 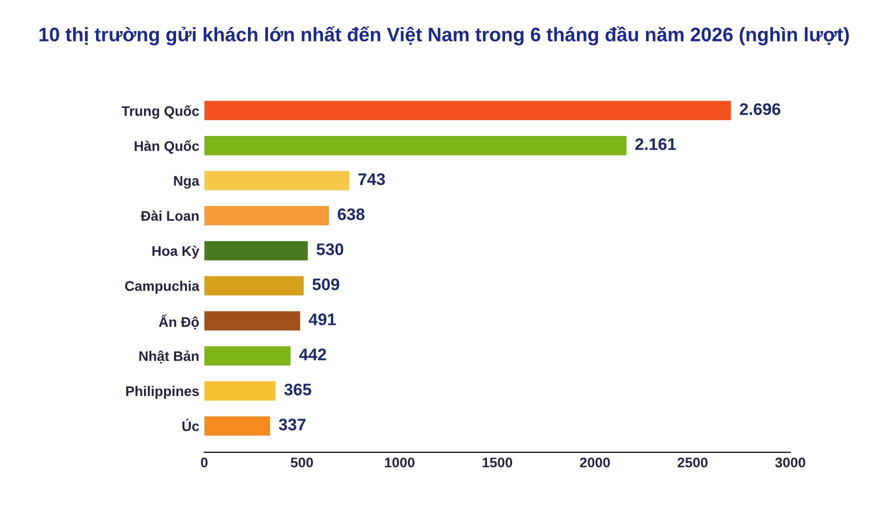 I want to click on data-label: 743, so click(x=371, y=179).